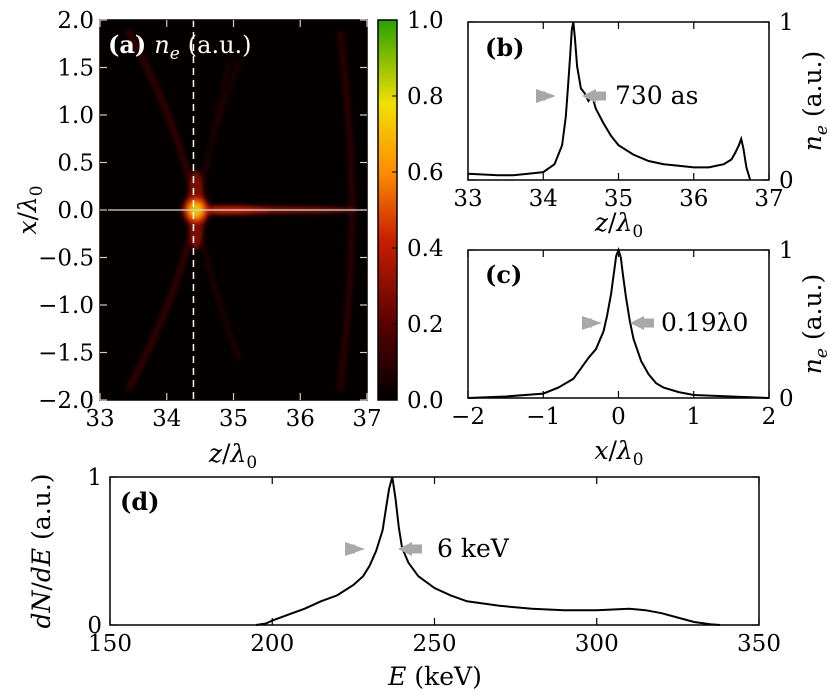 This screenshot has height=695, width=830. What do you see at coordinates (618, 453) in the screenshot?
I see `panel-c-xlabel: x/λ0` at bounding box center [618, 453].